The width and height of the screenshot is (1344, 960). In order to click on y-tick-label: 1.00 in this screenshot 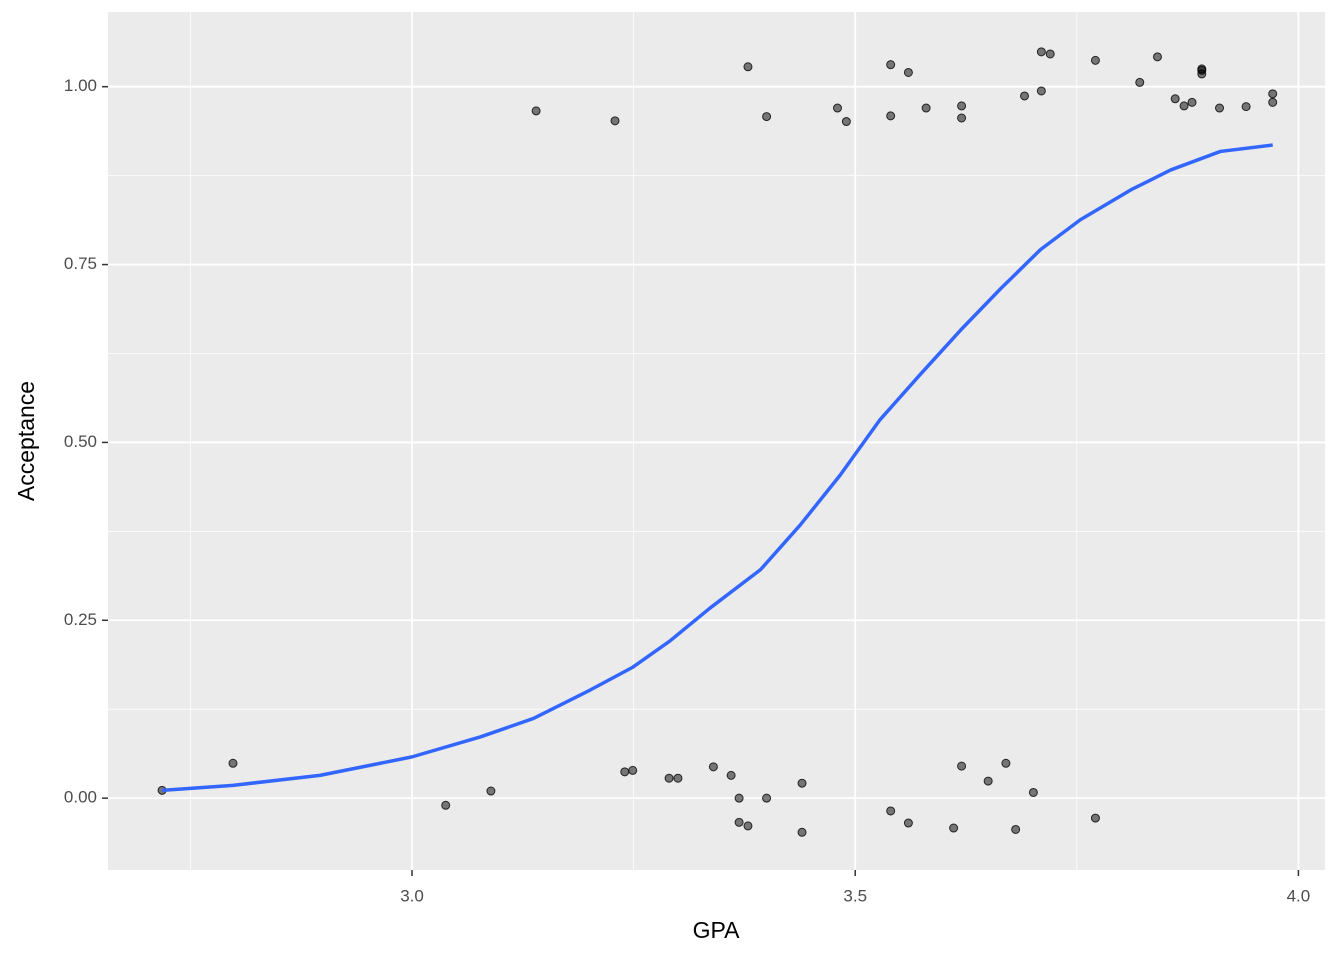, I will do `click(80, 85)`.